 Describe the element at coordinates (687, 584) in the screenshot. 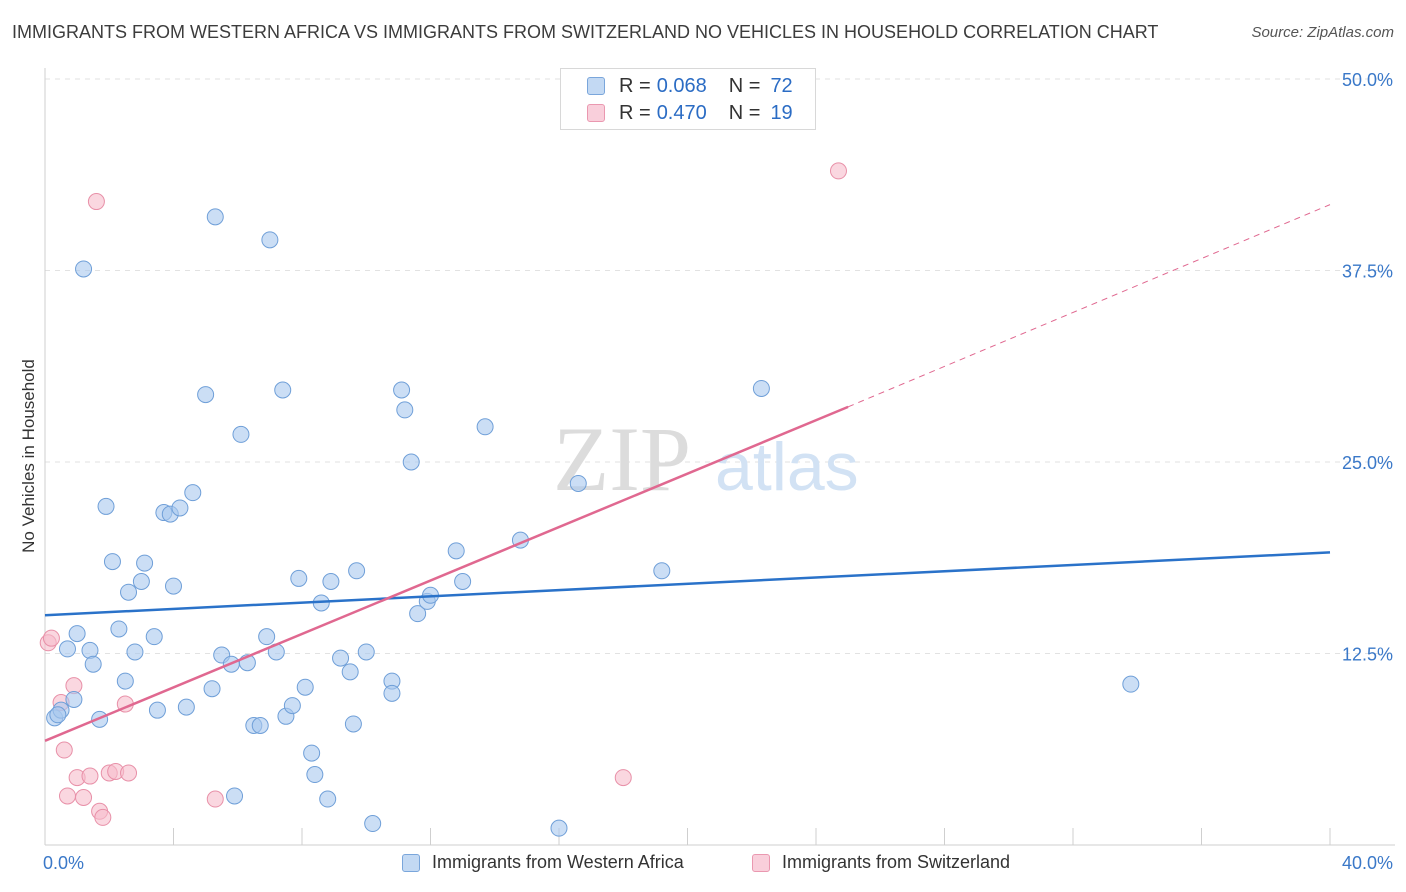

I see `trend-line-western-africa` at that location.